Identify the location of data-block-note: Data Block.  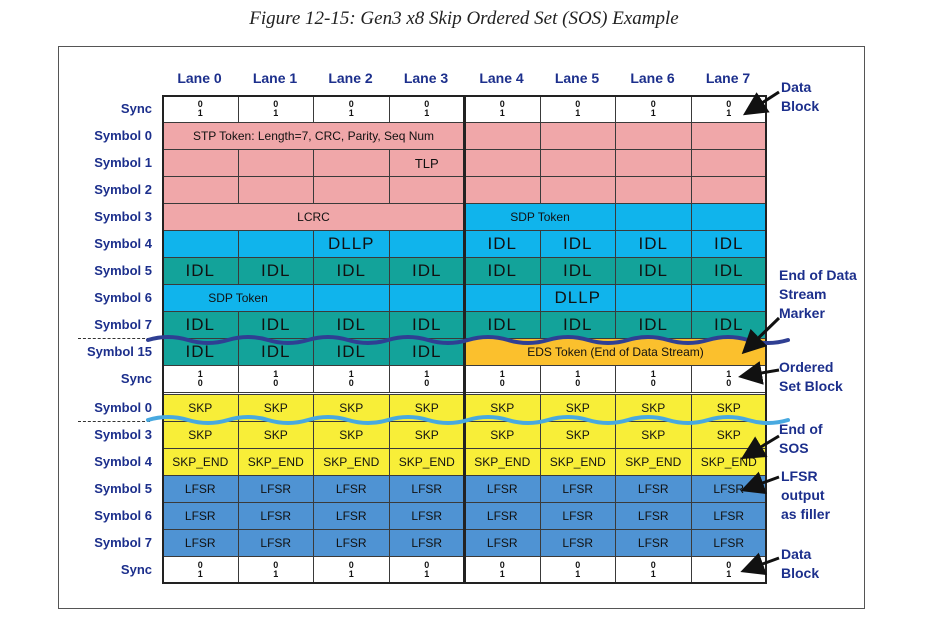
(800, 563).